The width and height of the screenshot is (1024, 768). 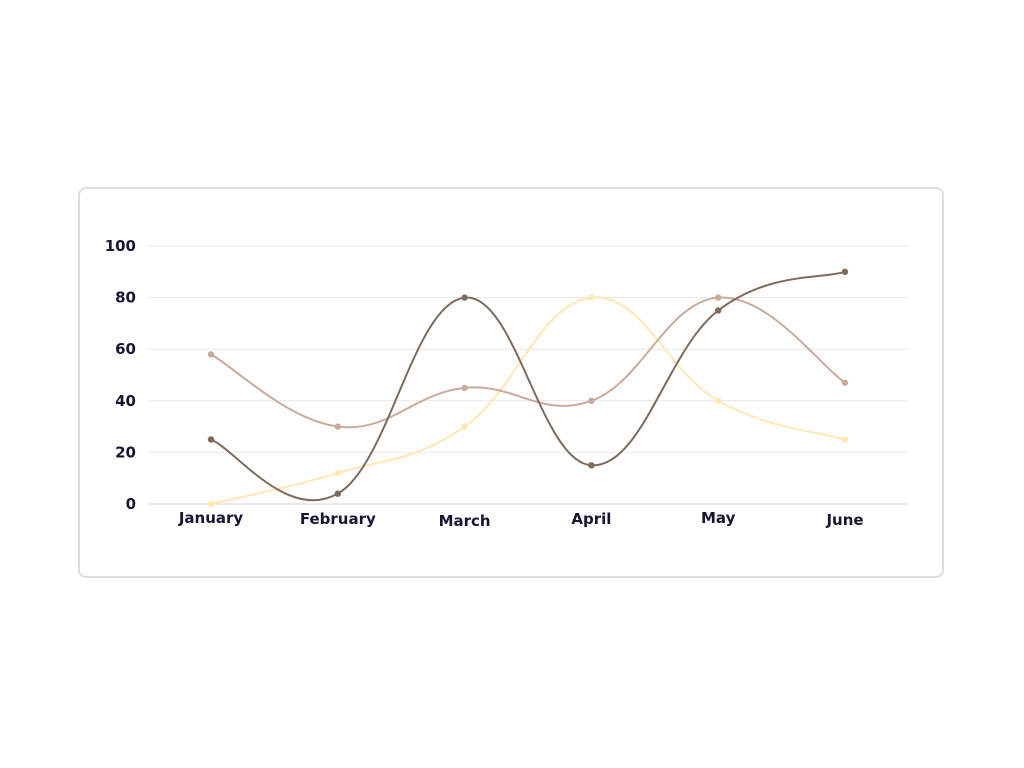 What do you see at coordinates (521, 519) in the screenshot?
I see `x-axis-tick-labels: January February March April May June` at bounding box center [521, 519].